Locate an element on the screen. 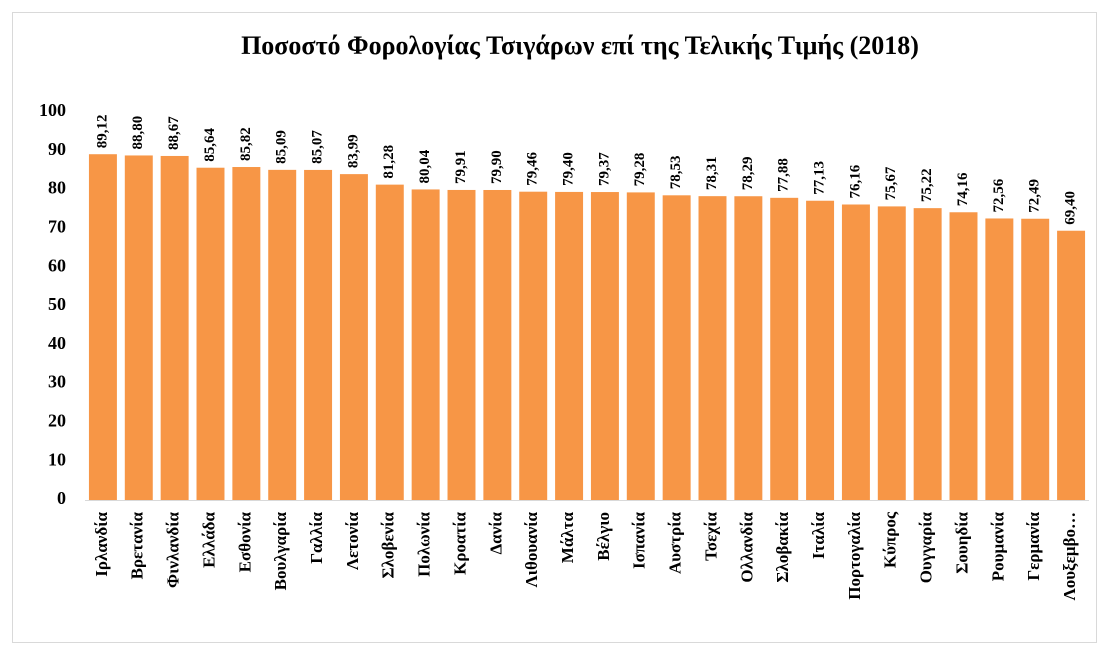  data-label: 85,82 is located at coordinates (246, 144).